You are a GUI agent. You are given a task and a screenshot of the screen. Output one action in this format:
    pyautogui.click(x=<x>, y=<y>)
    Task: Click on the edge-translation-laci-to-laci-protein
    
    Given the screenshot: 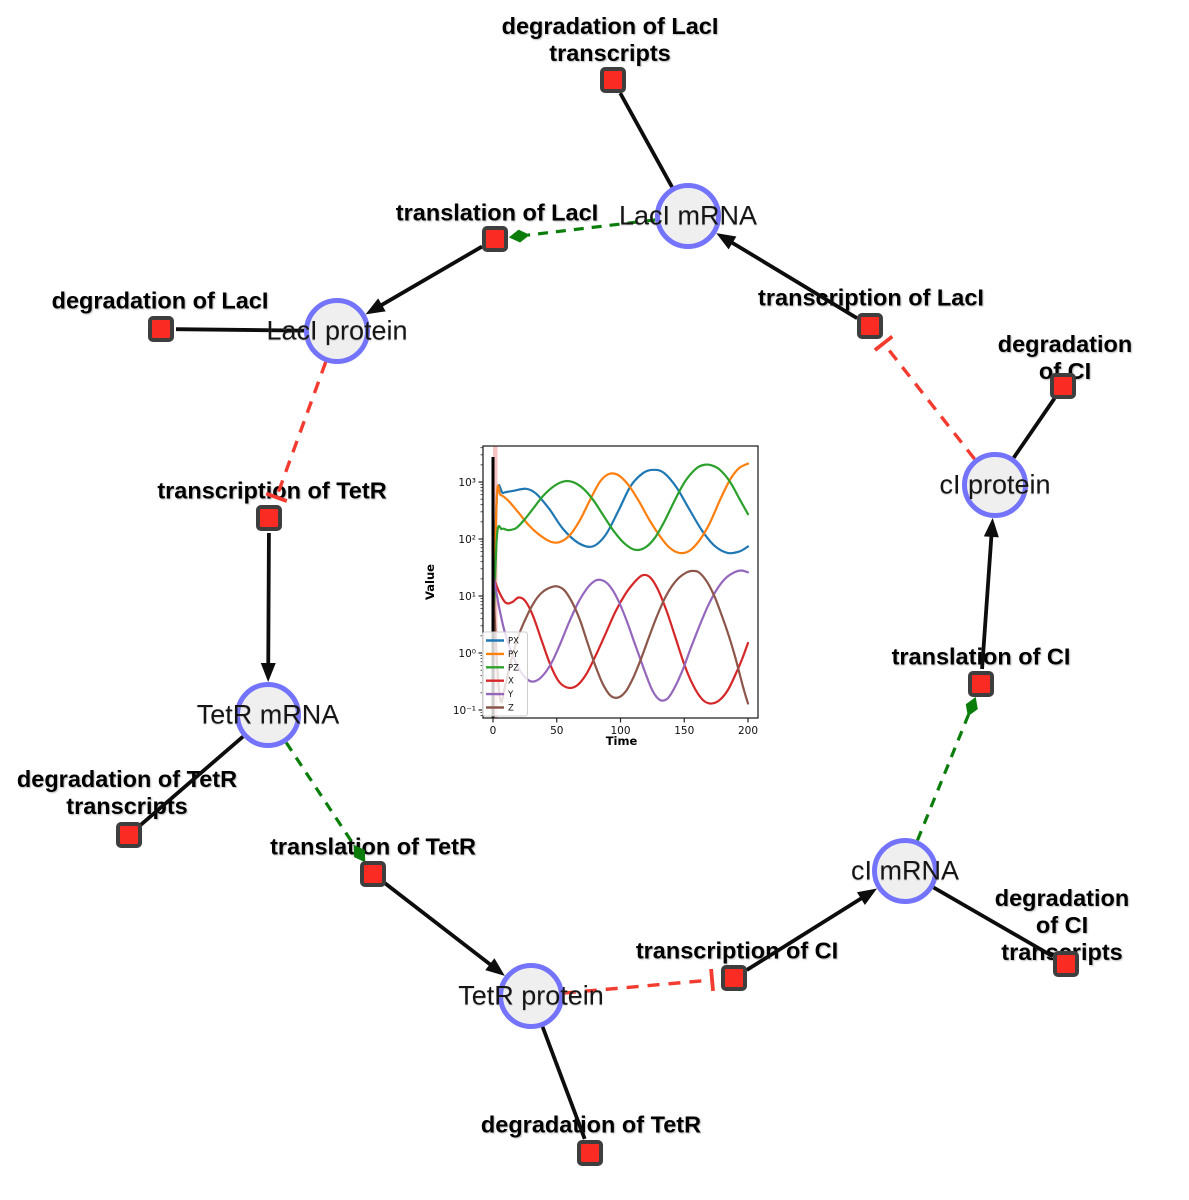 What is the action you would take?
    pyautogui.click(x=430, y=276)
    